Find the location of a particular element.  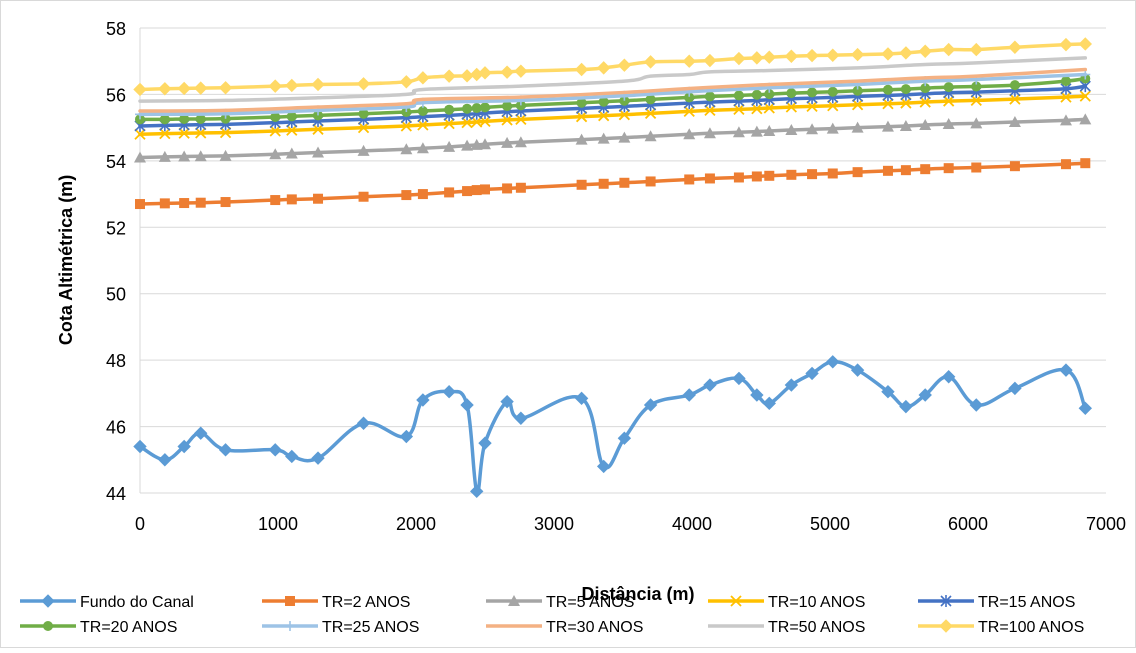

legend-item: TR=10 ANOS is located at coordinates (786, 602).